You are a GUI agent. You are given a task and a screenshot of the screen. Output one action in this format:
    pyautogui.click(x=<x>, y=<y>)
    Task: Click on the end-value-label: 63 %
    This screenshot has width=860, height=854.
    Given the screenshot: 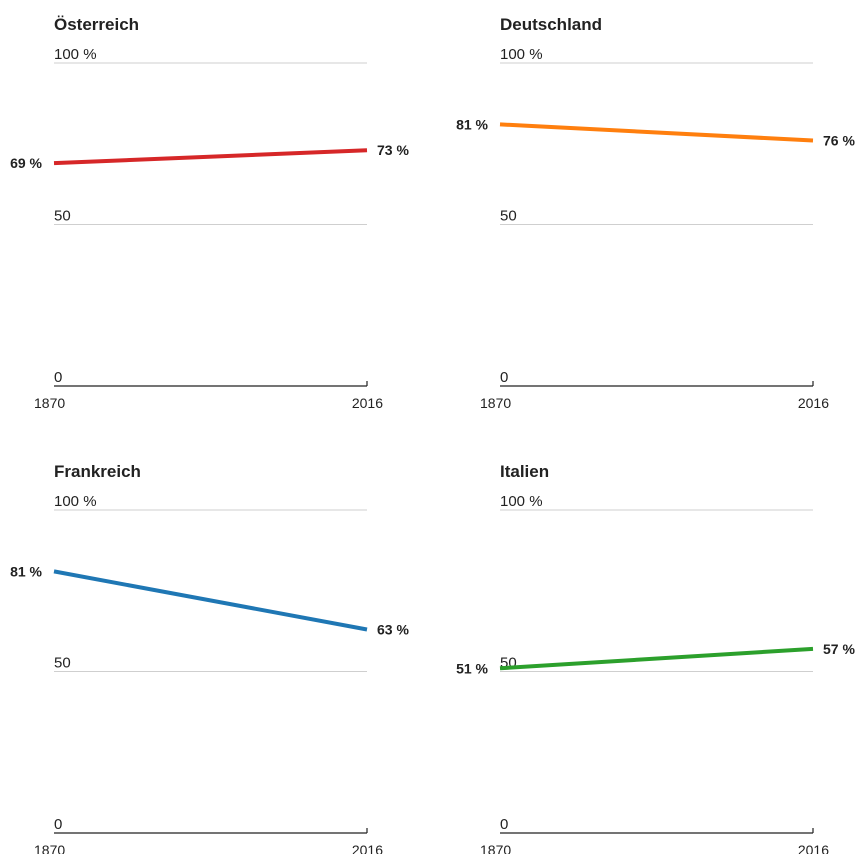 What is the action you would take?
    pyautogui.click(x=393, y=630)
    